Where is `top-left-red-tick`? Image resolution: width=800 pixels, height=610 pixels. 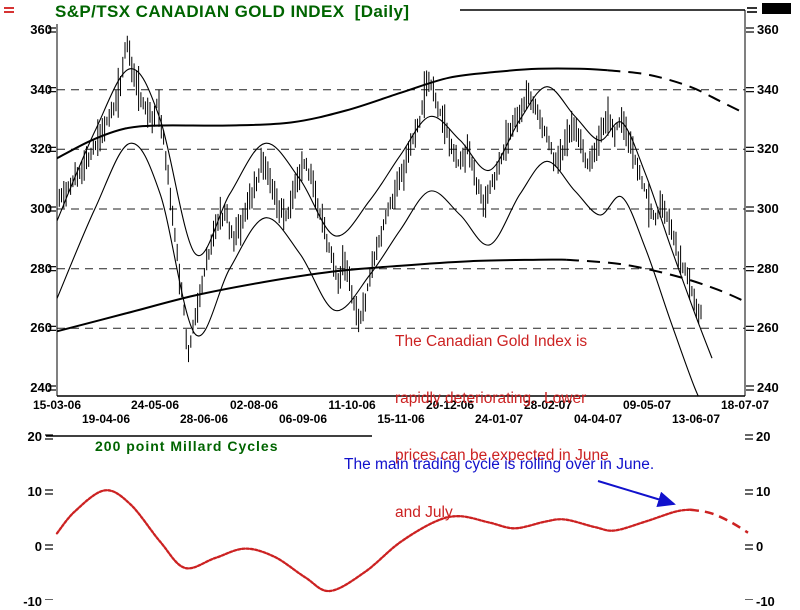
top-left-red-tick is located at coordinates (9, 10).